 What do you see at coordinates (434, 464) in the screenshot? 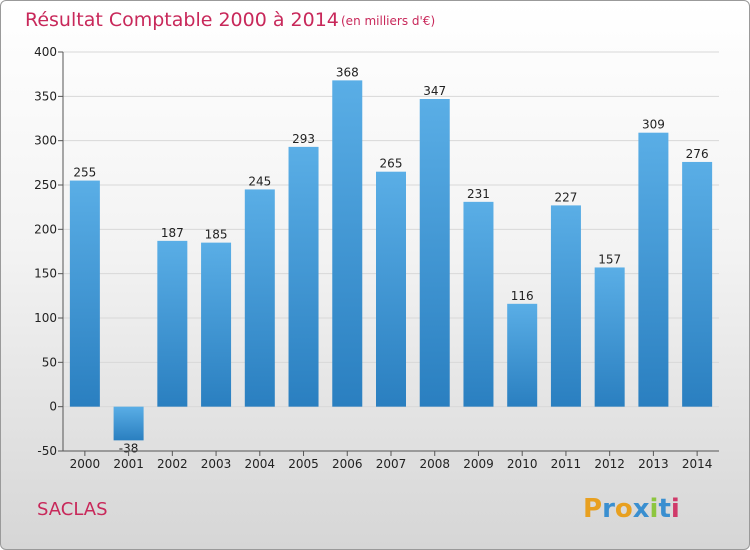
I see `x-tick-label-2008: 2008` at bounding box center [434, 464].